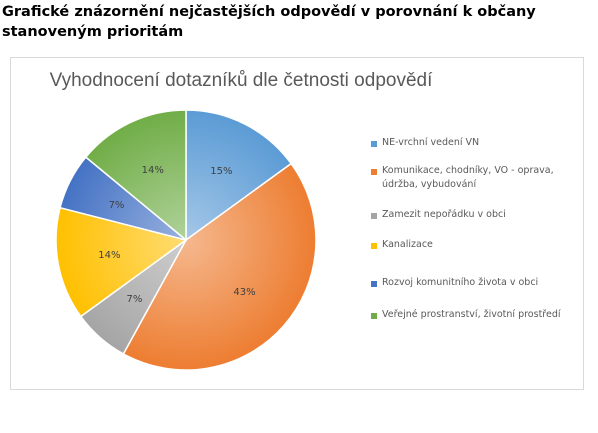 This screenshot has width=598, height=433. Describe the element at coordinates (431, 142) in the screenshot. I see `legend-label: NE-vrchní vedení VN` at that location.